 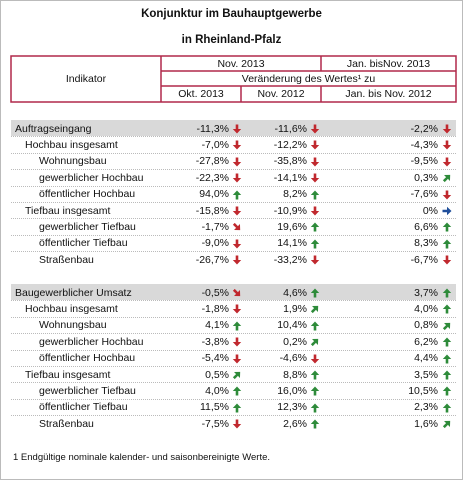 I want to click on cell-value: 94,0%, so click(x=214, y=194).